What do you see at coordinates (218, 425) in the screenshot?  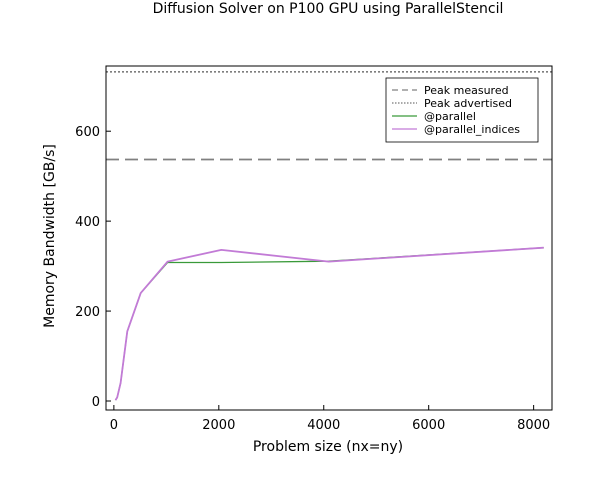 I see `x-tick-label: 2000` at bounding box center [218, 425].